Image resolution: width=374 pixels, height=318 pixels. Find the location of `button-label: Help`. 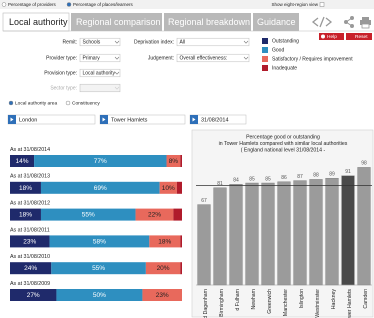

button-label: Help is located at coordinates (332, 37).